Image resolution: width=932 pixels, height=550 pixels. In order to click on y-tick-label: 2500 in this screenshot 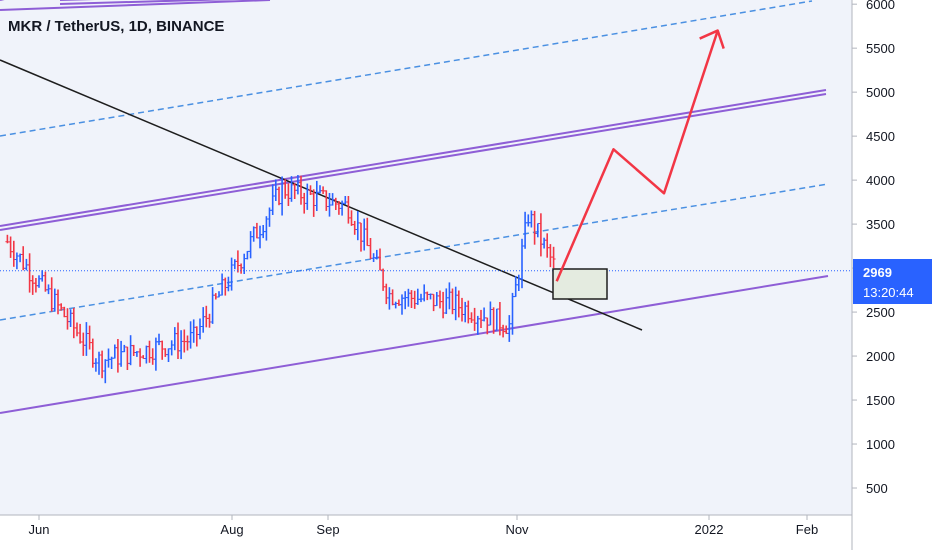, I will do `click(880, 312)`.